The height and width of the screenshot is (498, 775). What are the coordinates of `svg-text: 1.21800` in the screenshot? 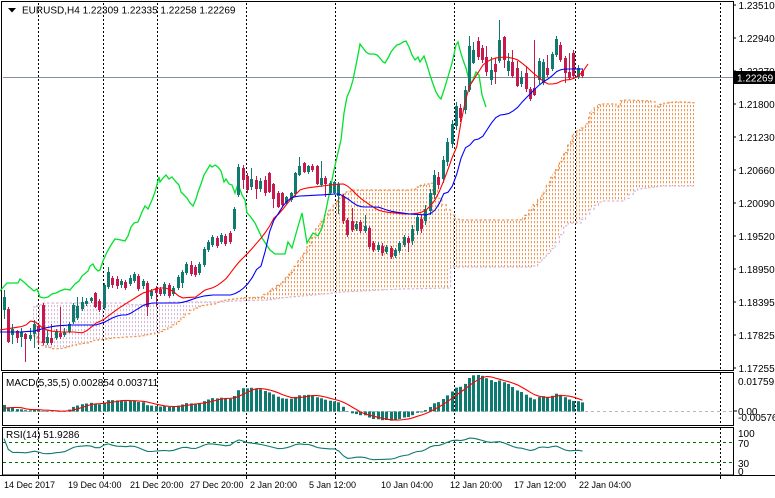 It's located at (757, 105).